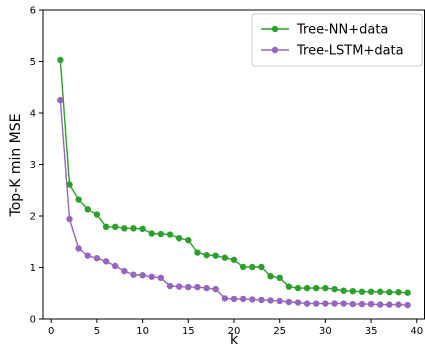 This screenshot has height=351, width=425. Describe the element at coordinates (350, 51) in the screenshot. I see `legend-label: Tree-LSTM+data` at that location.